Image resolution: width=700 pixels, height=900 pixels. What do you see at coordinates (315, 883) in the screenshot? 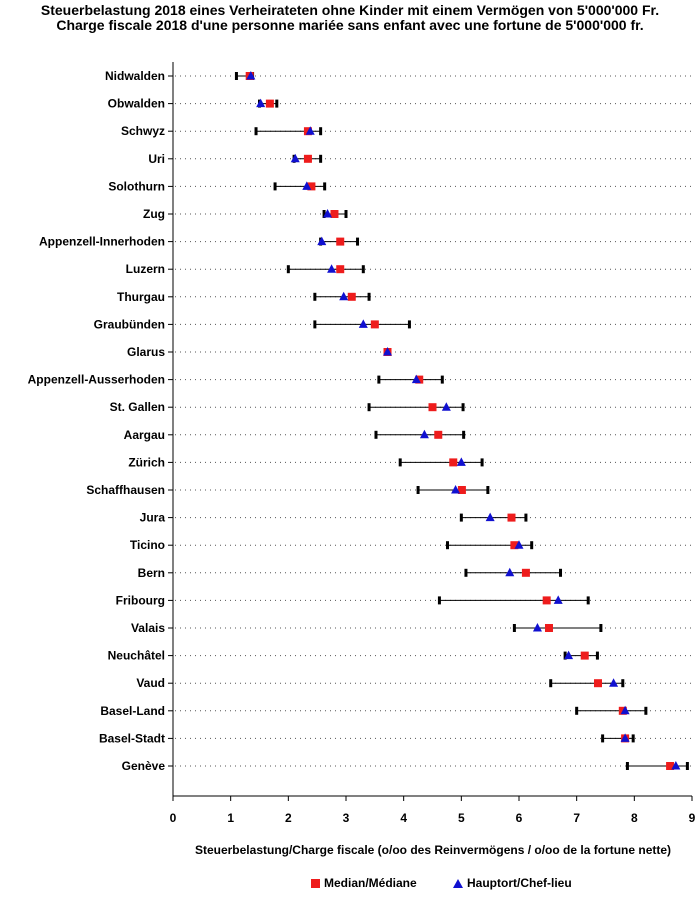
I see `median-square-icon` at bounding box center [315, 883].